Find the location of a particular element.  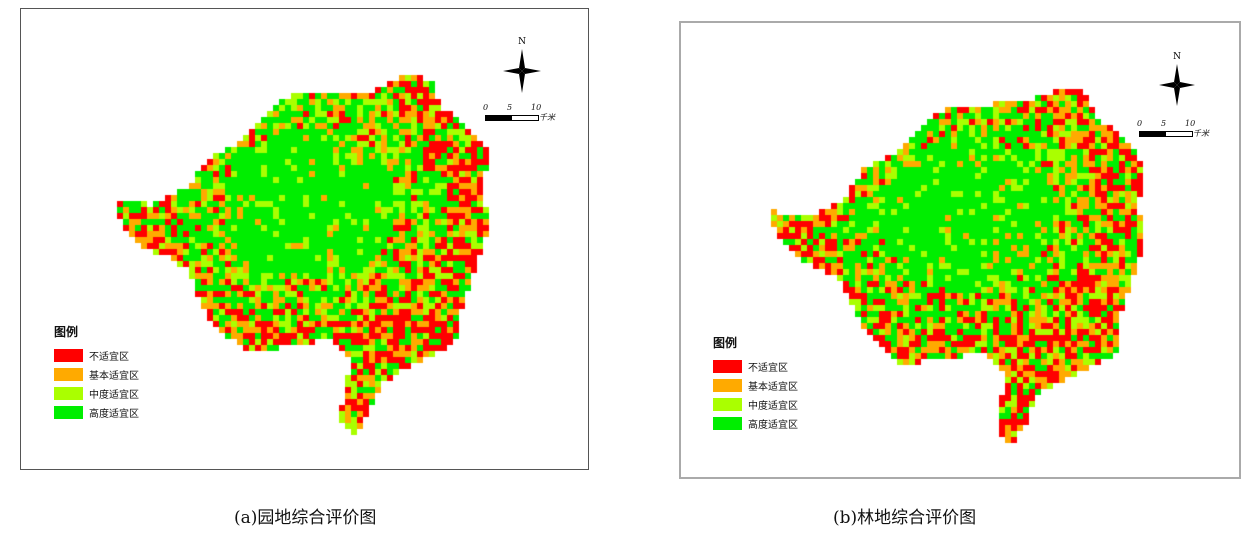

caption-forest: (b)林地综合评价图 is located at coordinates (905, 518).